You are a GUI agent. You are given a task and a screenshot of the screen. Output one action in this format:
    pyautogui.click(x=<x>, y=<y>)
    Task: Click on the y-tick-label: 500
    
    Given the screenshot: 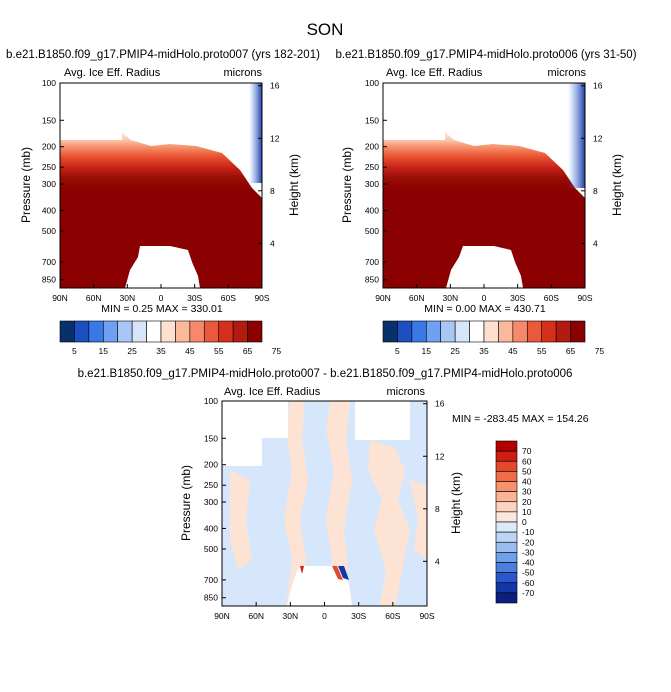 What is the action you would take?
    pyautogui.click(x=372, y=231)
    